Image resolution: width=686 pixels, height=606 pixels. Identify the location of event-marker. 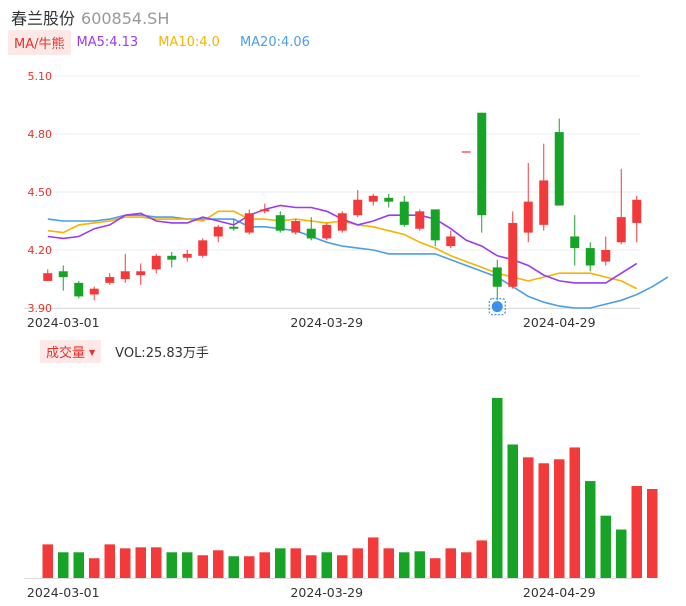
(497, 307).